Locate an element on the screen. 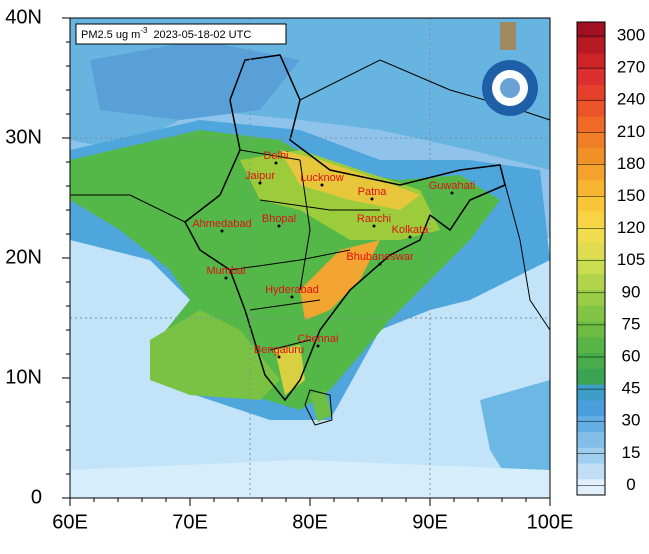  lat-label: 30N is located at coordinates (23, 137).